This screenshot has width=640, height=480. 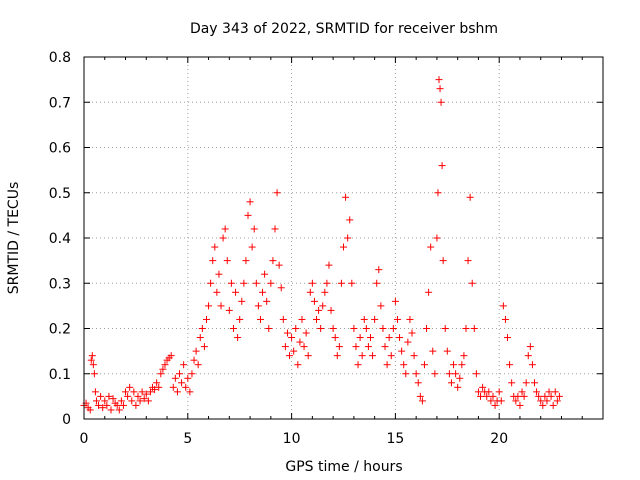 I want to click on x-axis-label: GPS time / hours, so click(x=343, y=467).